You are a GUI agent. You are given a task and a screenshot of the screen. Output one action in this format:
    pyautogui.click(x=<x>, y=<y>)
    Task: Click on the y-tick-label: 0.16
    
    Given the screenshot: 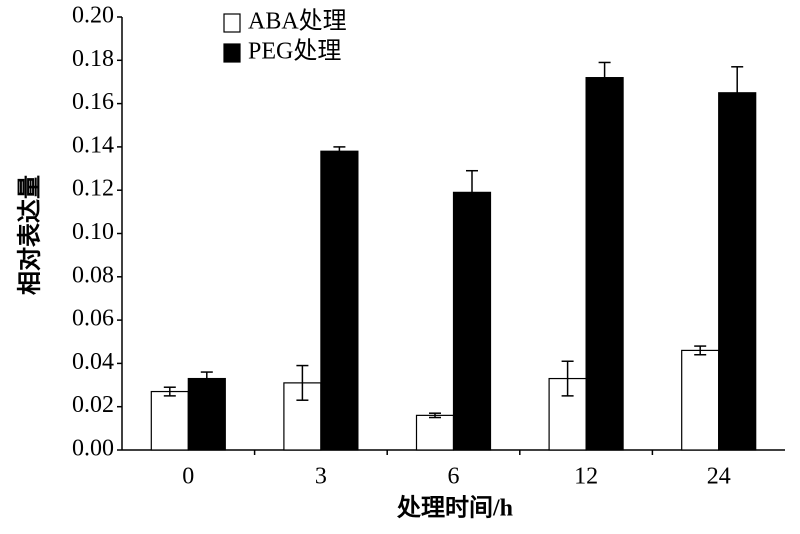 What is the action you would take?
    pyautogui.click(x=93, y=102)
    